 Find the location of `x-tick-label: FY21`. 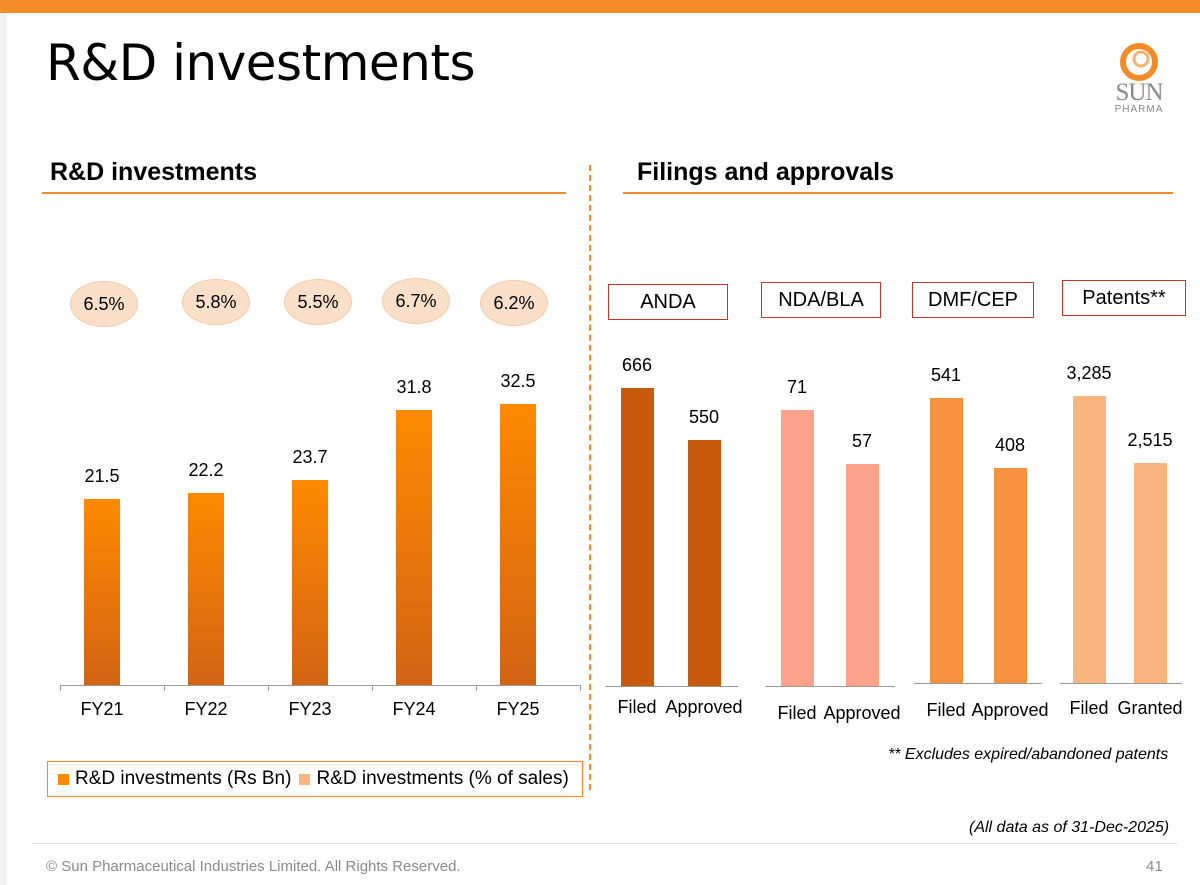

x-tick-label: FY21 is located at coordinates (102, 709).